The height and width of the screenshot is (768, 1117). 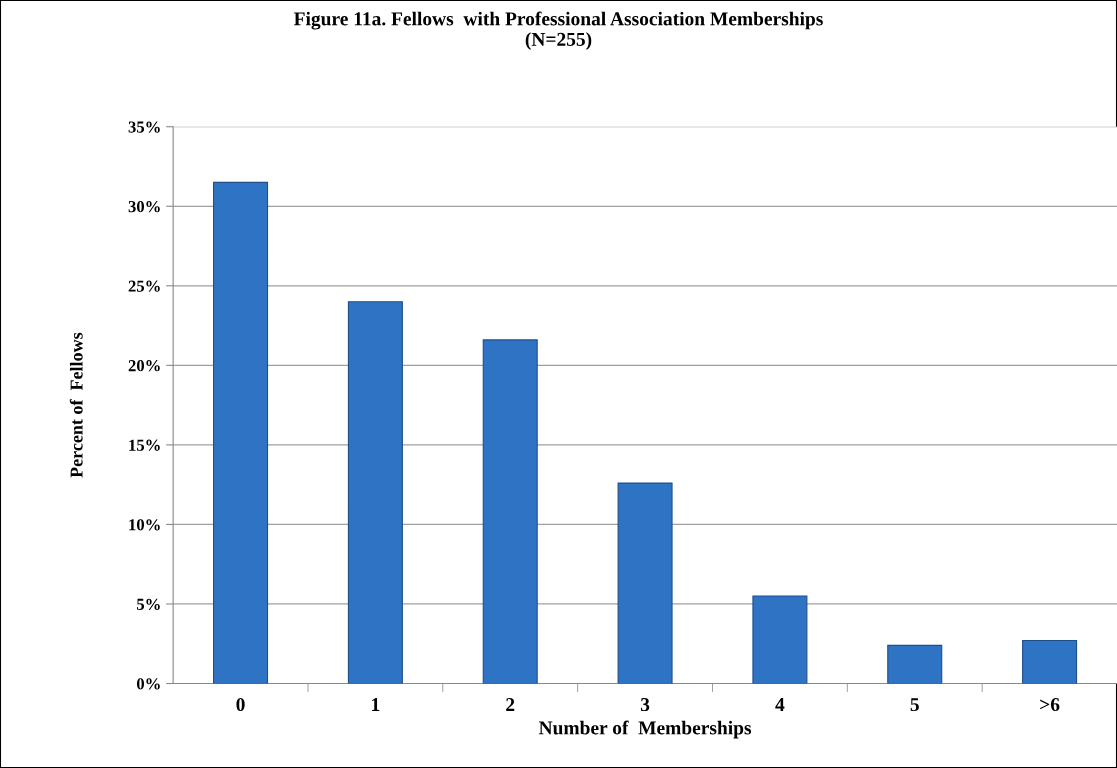 What do you see at coordinates (645, 705) in the screenshot?
I see `x-tick-label: 3` at bounding box center [645, 705].